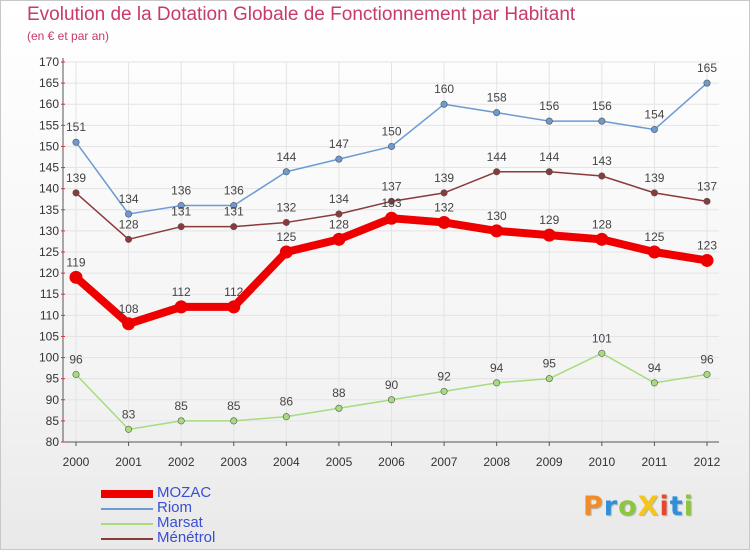 The height and width of the screenshot is (551, 750). What do you see at coordinates (49, 62) in the screenshot?
I see `y-tick-label-170: 170` at bounding box center [49, 62].